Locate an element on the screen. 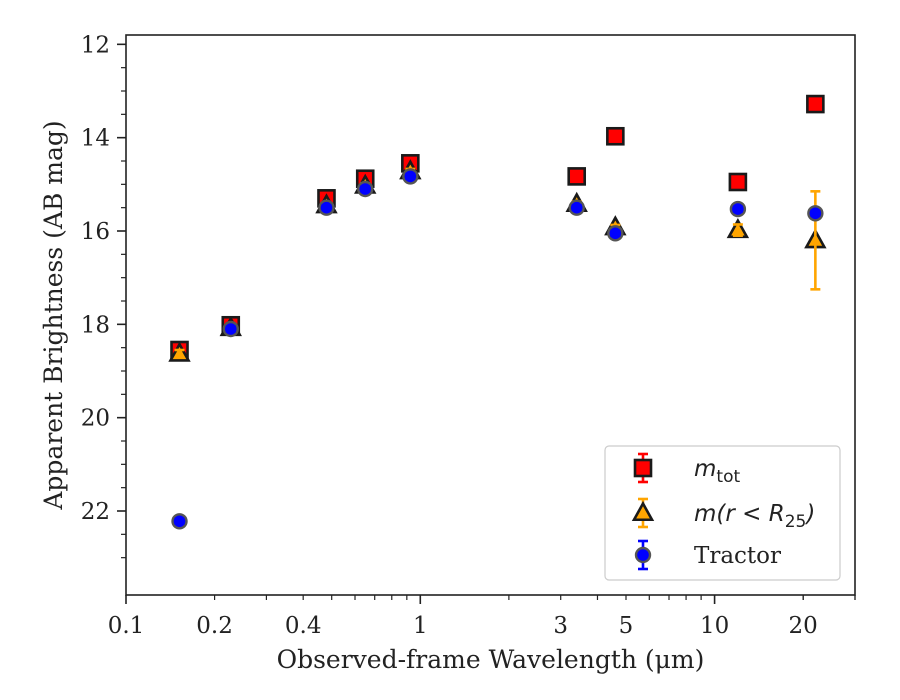 This screenshot has width=900, height=700. legend-label-m-r25: m(r < R25) is located at coordinates (754, 516).